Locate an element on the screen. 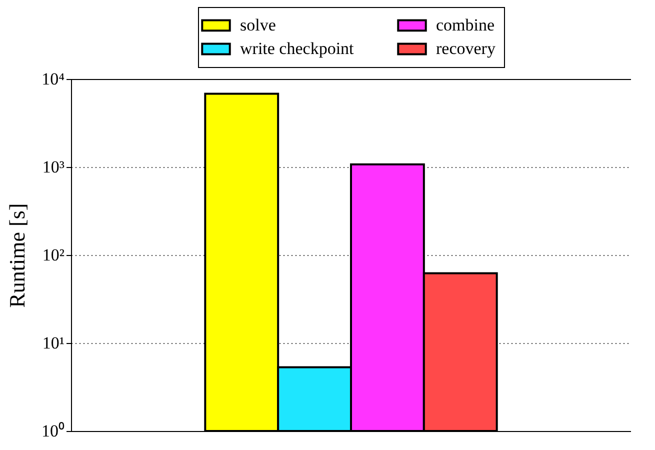  y-axis-title: Runtime [s] is located at coordinates (17, 255).